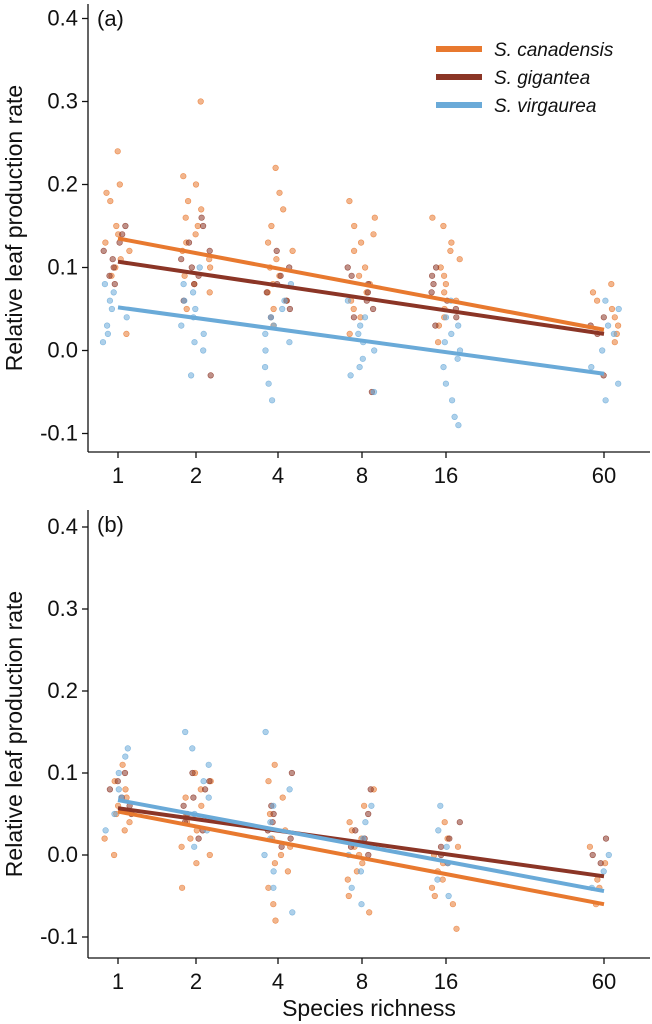  What do you see at coordinates (545, 106) in the screenshot?
I see `legend-label: S. virgaurea` at bounding box center [545, 106].